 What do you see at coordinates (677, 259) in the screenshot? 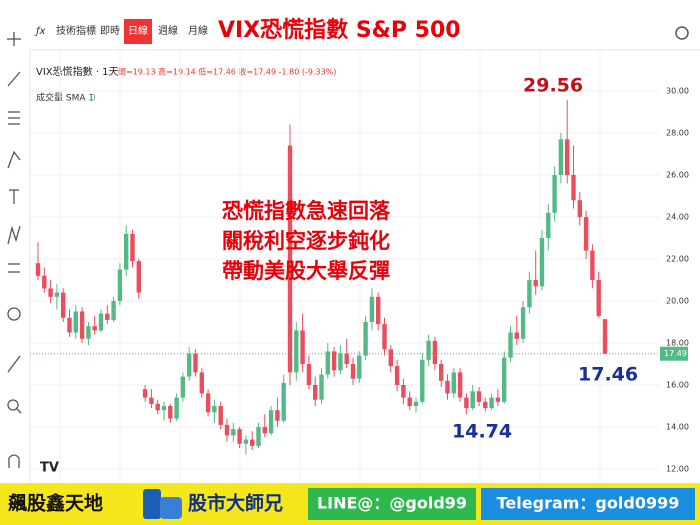
I see `y-tick-label: 22.00` at bounding box center [677, 259].